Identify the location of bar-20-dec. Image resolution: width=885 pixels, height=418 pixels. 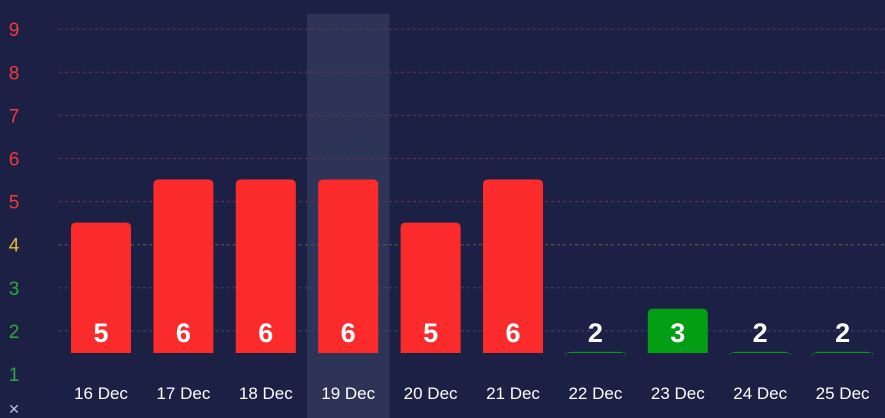
(430, 287).